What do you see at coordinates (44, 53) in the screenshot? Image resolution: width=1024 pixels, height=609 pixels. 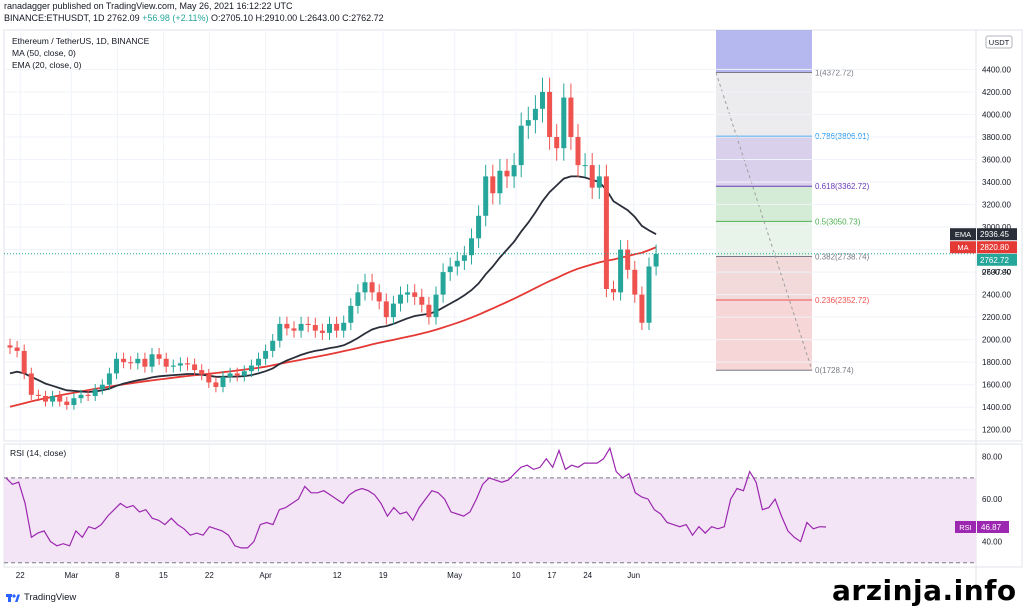 I see `ma-legend: MA (50, close, 0)` at bounding box center [44, 53].